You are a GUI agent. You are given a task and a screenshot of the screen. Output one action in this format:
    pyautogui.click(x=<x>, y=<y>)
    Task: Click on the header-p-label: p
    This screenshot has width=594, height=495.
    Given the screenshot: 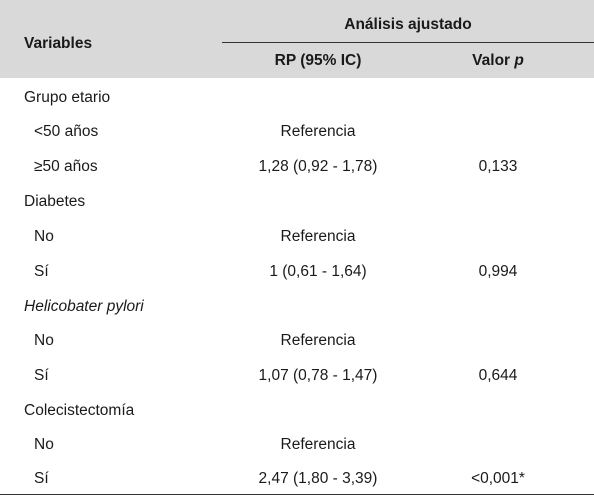 What is the action you would take?
    pyautogui.click(x=519, y=60)
    